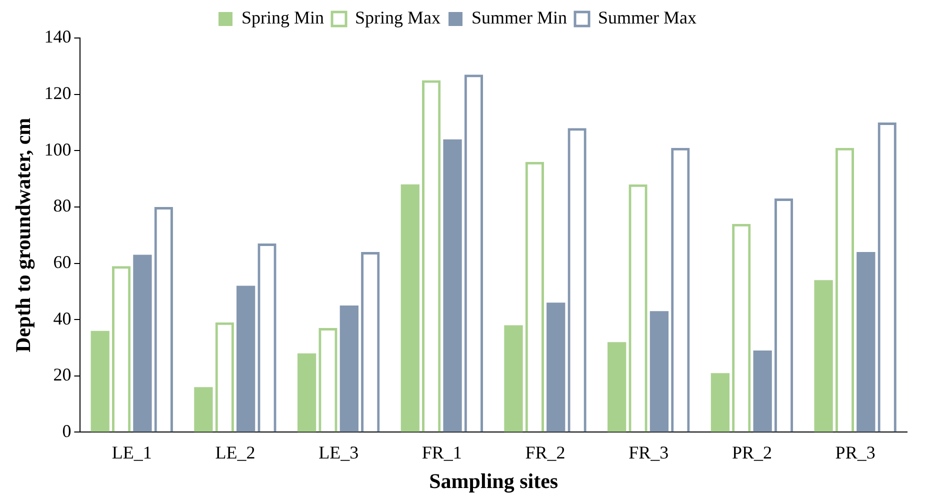 This screenshot has width=927, height=497. What do you see at coordinates (338, 452) in the screenshot?
I see `x-tick-label: LE_3` at bounding box center [338, 452].